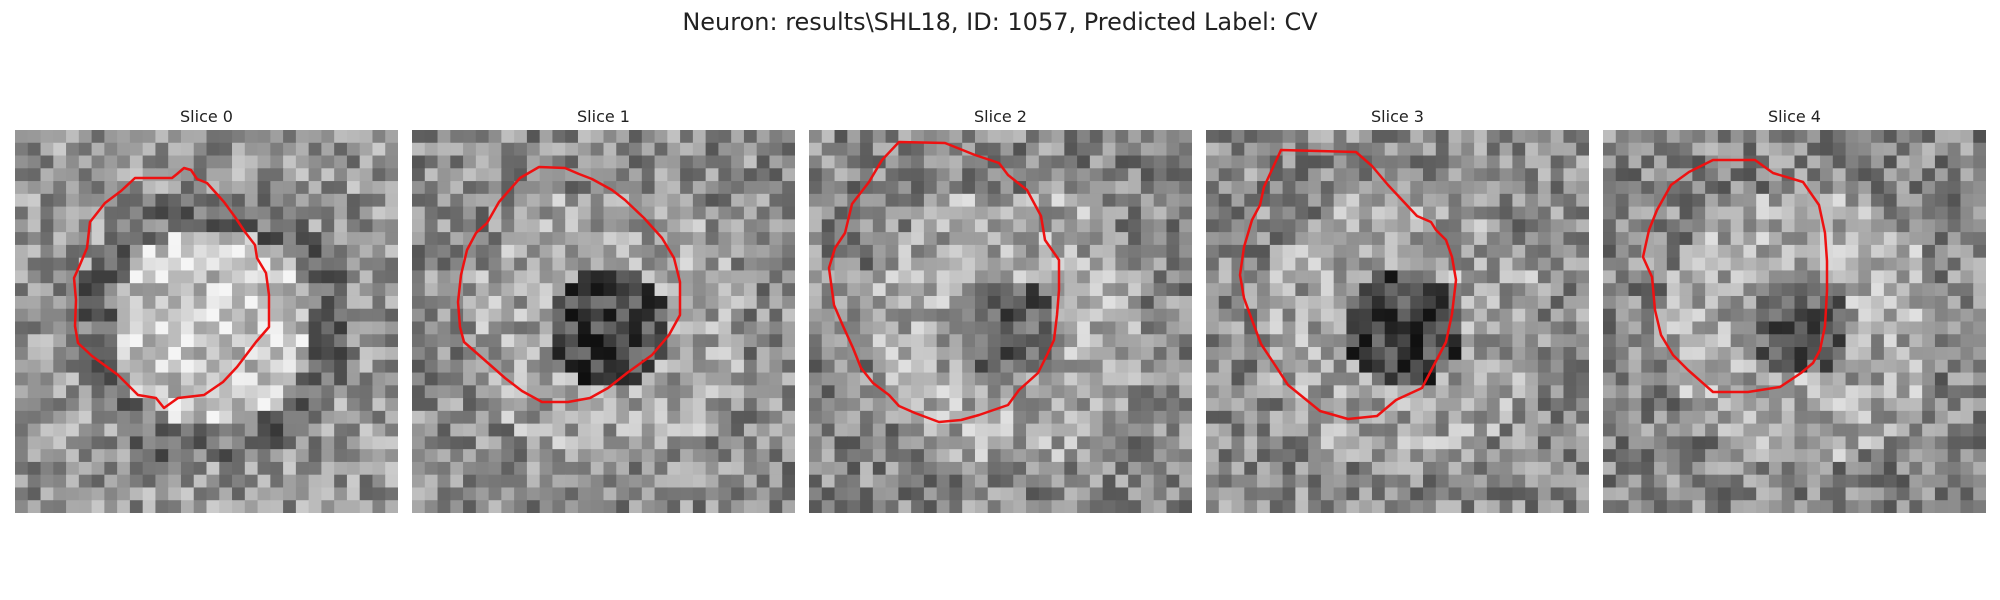 This screenshot has height=600, width=2000. I want to click on slice-panel-3: Slice 3, so click(1397, 308).